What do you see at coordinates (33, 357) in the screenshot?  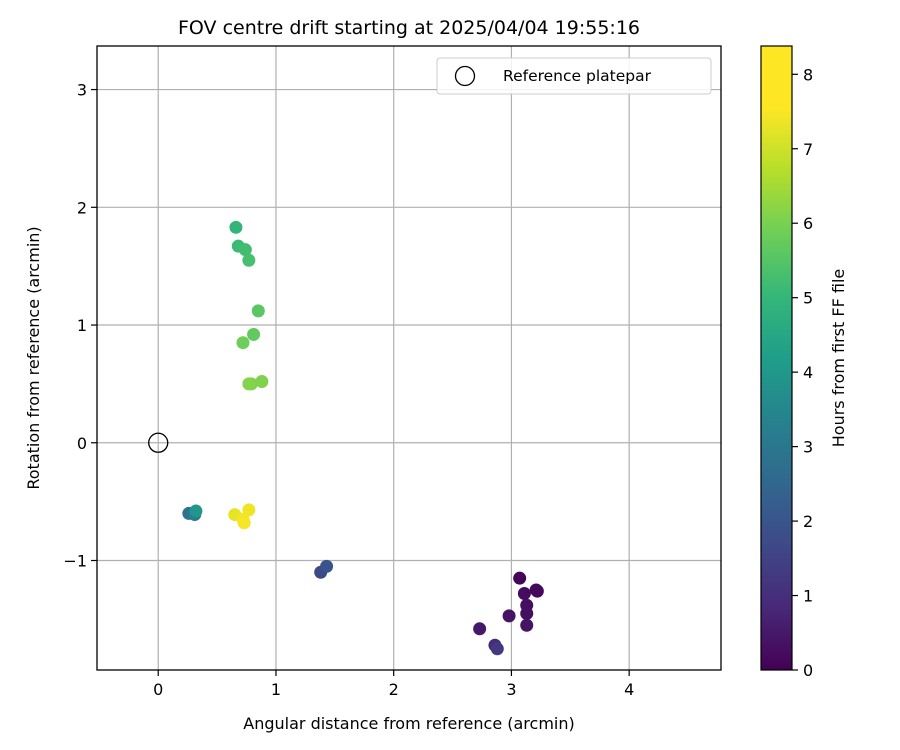 I see `y-axis-title: Rotation from reference (arcmin)` at bounding box center [33, 357].